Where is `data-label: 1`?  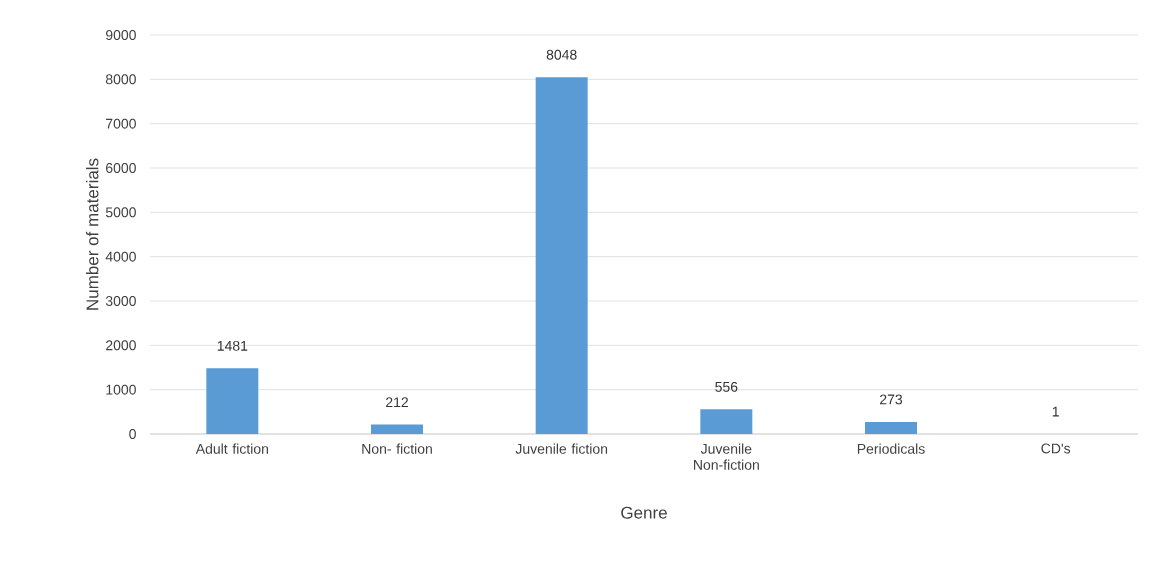 data-label: 1 is located at coordinates (1055, 411).